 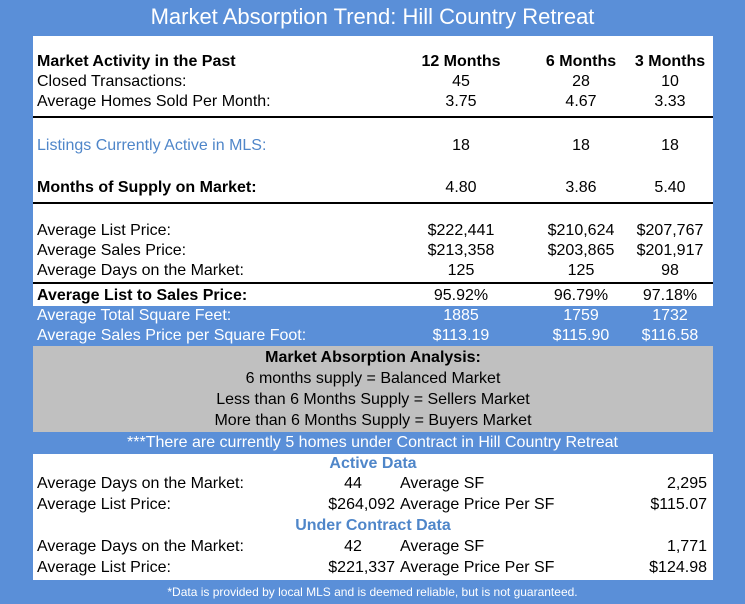 I want to click on header-3-months: 3 Months, so click(x=670, y=61).